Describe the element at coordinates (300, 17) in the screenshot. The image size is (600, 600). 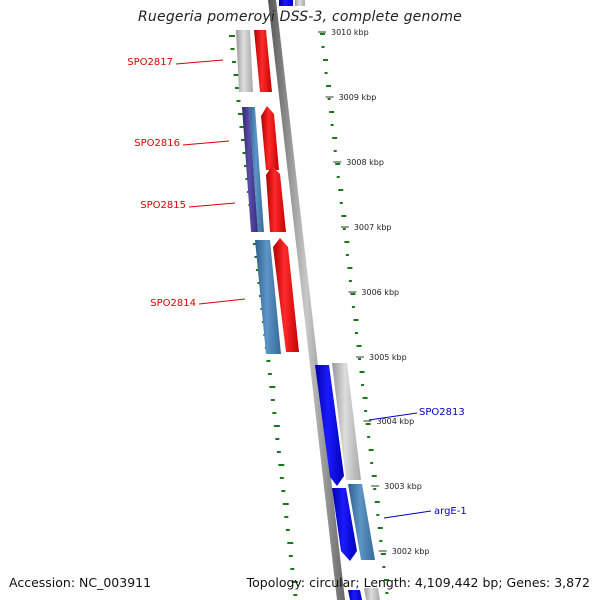
I see `map-title: Ruegeria pomeroyi DSS-3, complete genome` at that location.